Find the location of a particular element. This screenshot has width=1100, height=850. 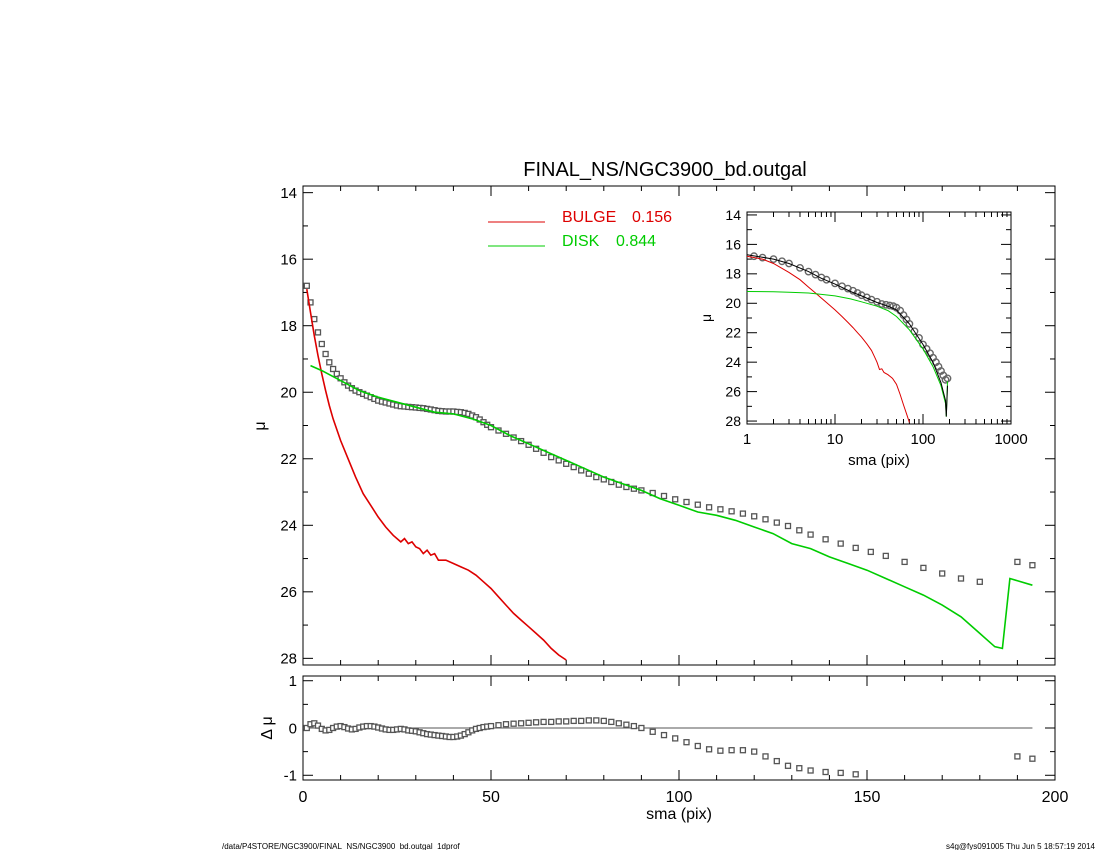

inset-disk-line is located at coordinates (847, 354).